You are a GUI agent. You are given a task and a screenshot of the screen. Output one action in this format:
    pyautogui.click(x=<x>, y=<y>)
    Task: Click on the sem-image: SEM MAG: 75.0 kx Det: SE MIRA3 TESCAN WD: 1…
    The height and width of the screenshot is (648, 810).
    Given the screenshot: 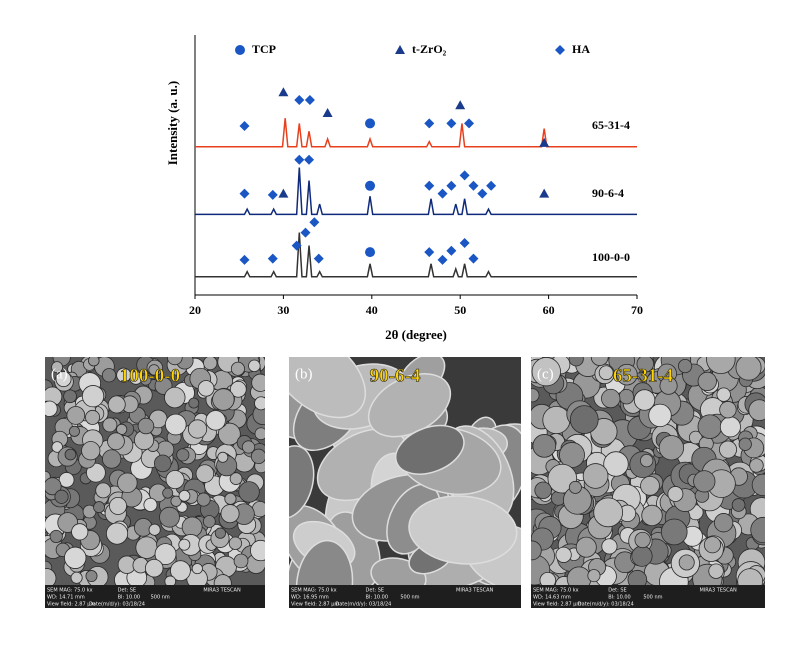 What is the action you would take?
    pyautogui.click(x=155, y=482)
    